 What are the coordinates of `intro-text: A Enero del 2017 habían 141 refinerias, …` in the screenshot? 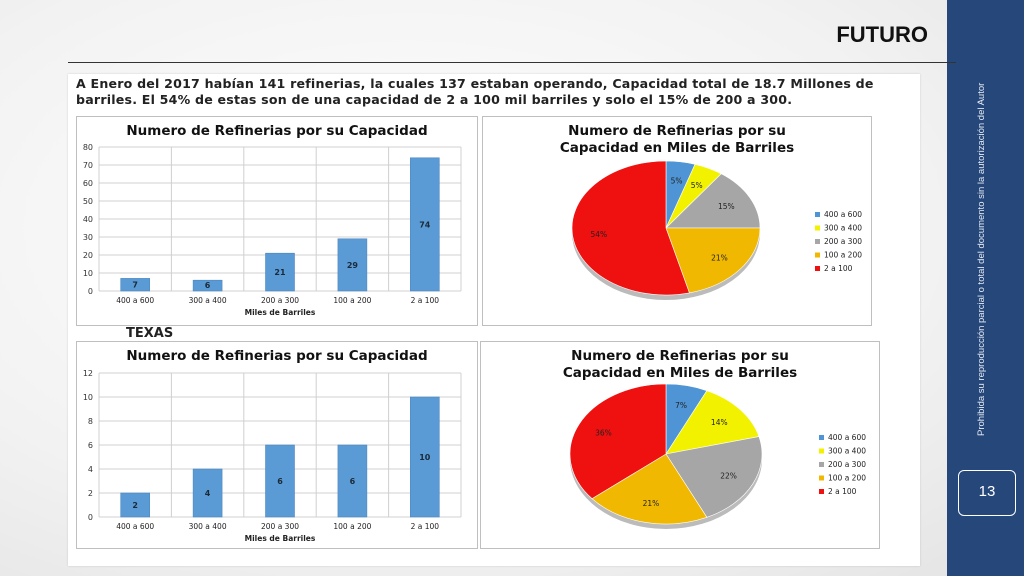 It's located at (475, 91).